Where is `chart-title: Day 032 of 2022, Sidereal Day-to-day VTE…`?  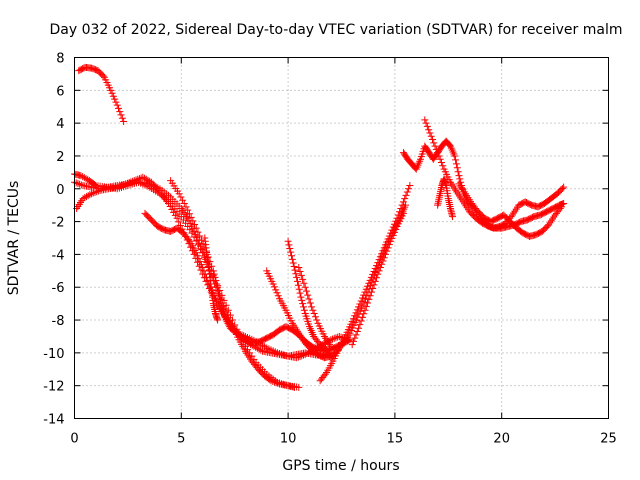 chart-title: Day 032 of 2022, Sidereal Day-to-day VTE… is located at coordinates (336, 30).